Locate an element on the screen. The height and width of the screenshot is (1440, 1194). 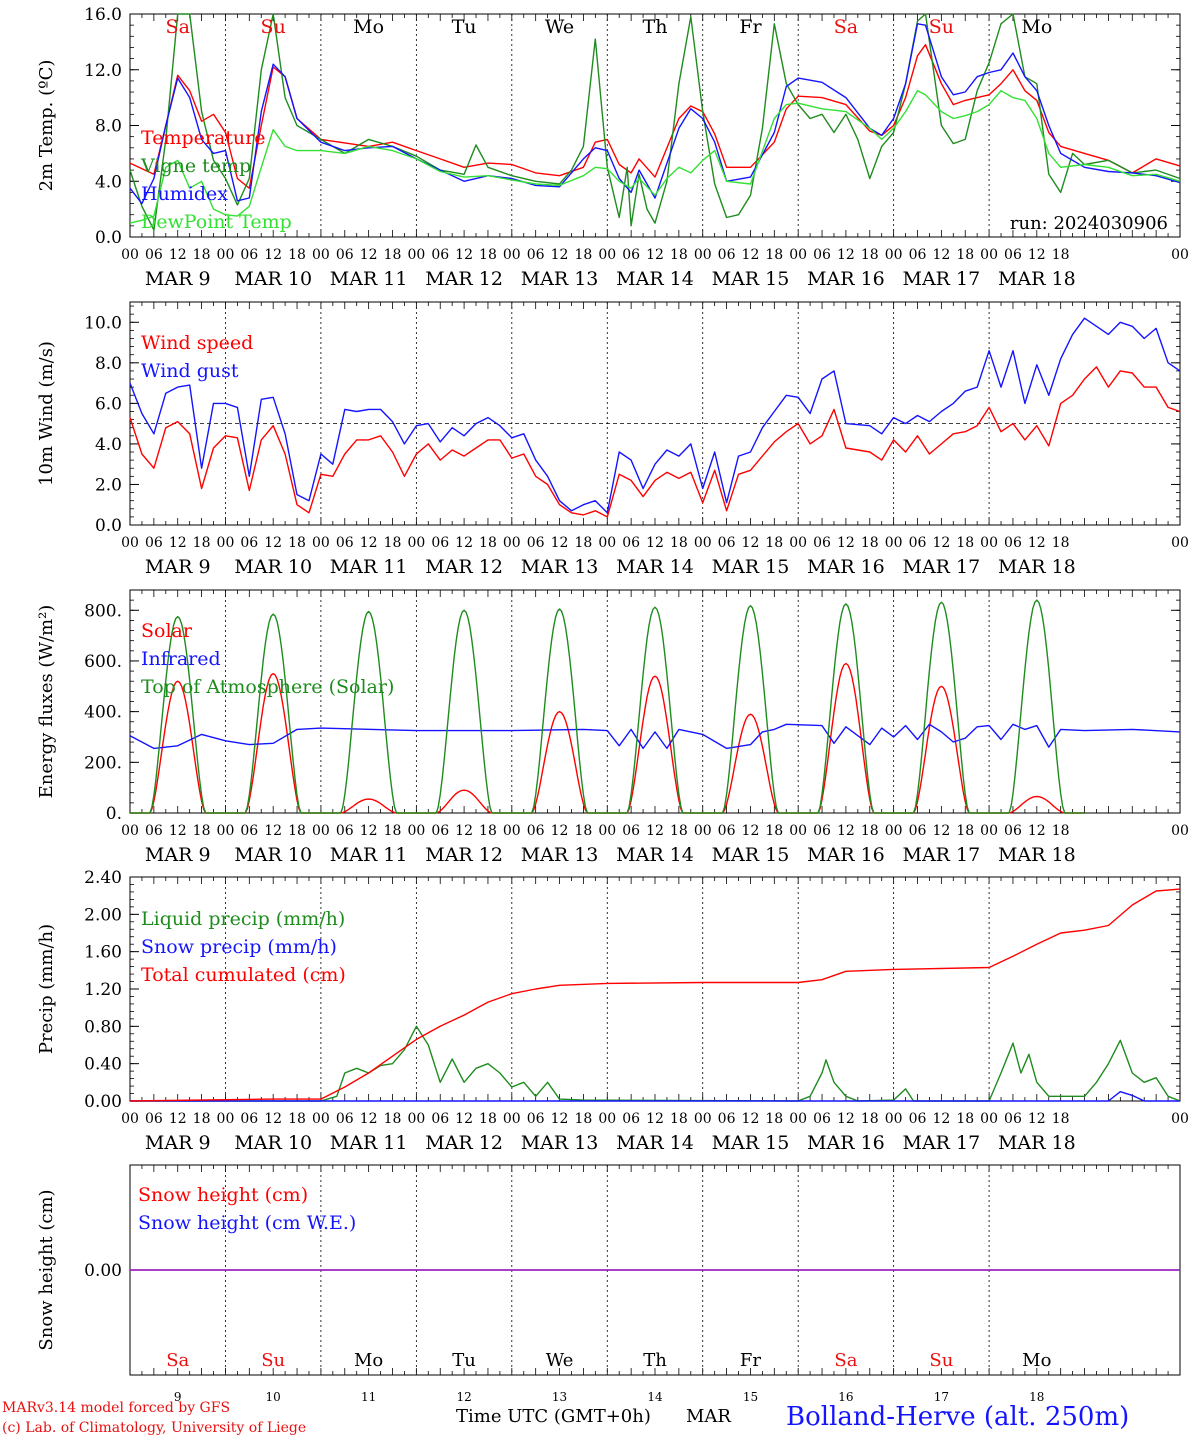
x-axis-label: Time UTC (GMT+0h) is located at coordinates (553, 1416).